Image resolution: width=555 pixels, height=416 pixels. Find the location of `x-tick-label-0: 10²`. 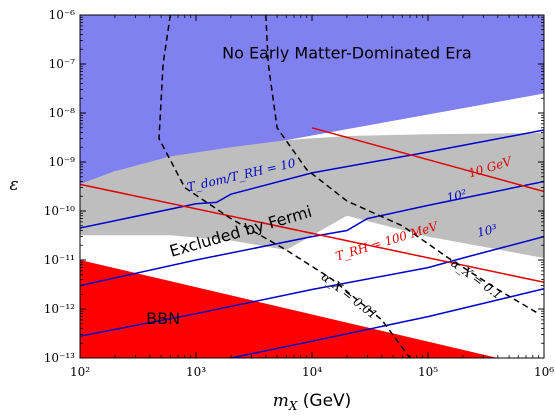

x-tick-label-0: 10² is located at coordinates (80, 372).